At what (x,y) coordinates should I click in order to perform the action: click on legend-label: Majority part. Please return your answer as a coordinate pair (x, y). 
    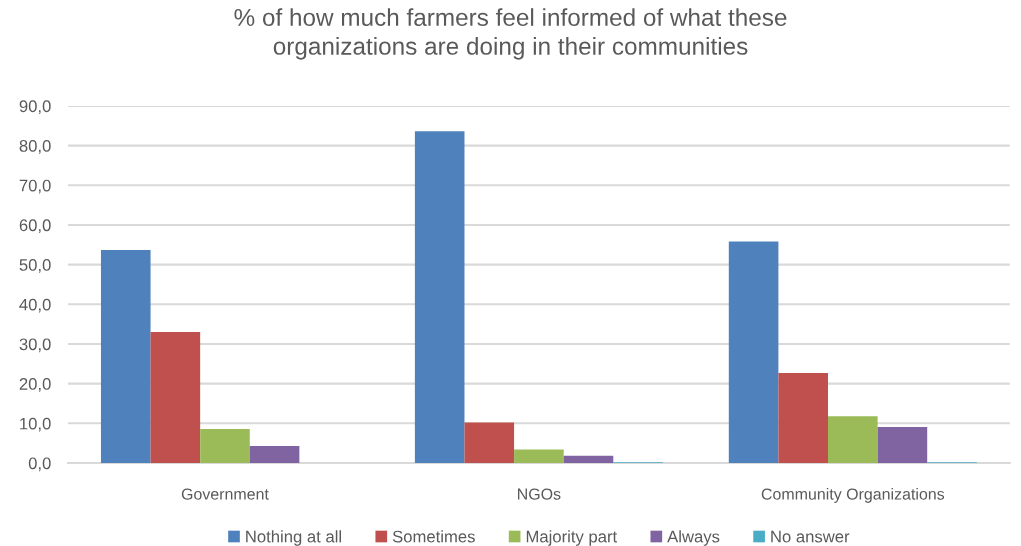
    Looking at the image, I should click on (572, 538).